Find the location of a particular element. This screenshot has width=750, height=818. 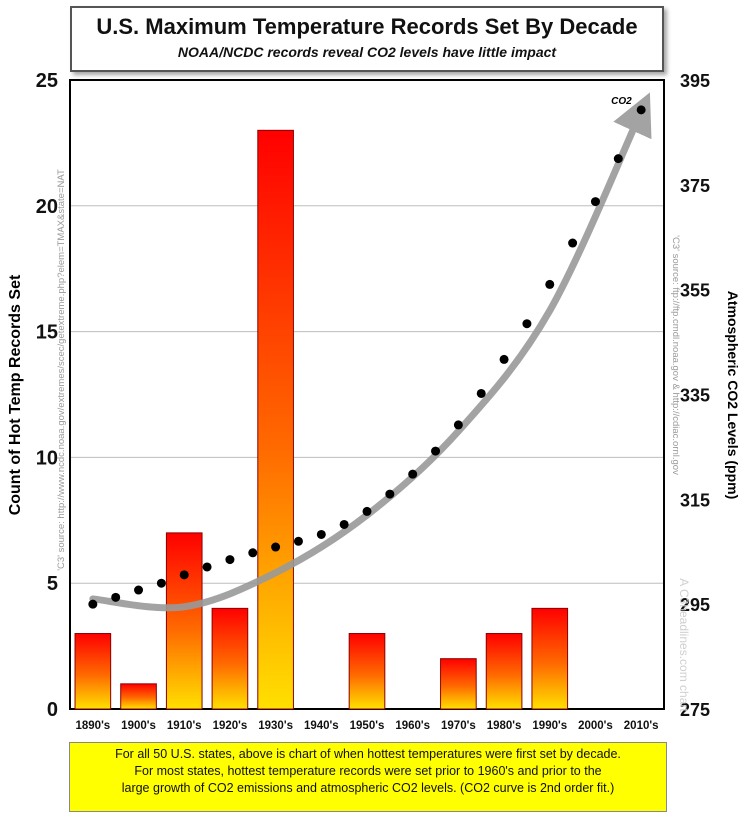

y-tick-label: 25 is located at coordinates (47, 81).